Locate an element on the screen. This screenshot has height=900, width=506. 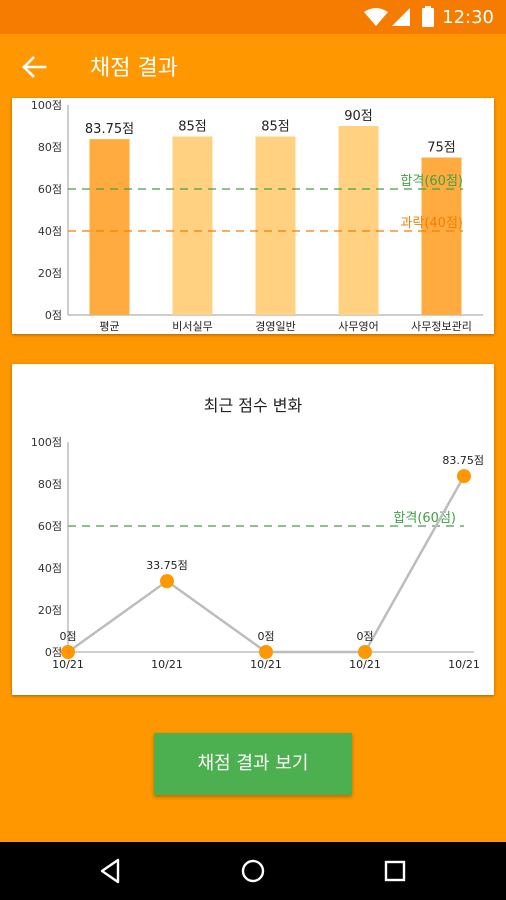
bar-value-label: 83.75점 is located at coordinates (109, 129).